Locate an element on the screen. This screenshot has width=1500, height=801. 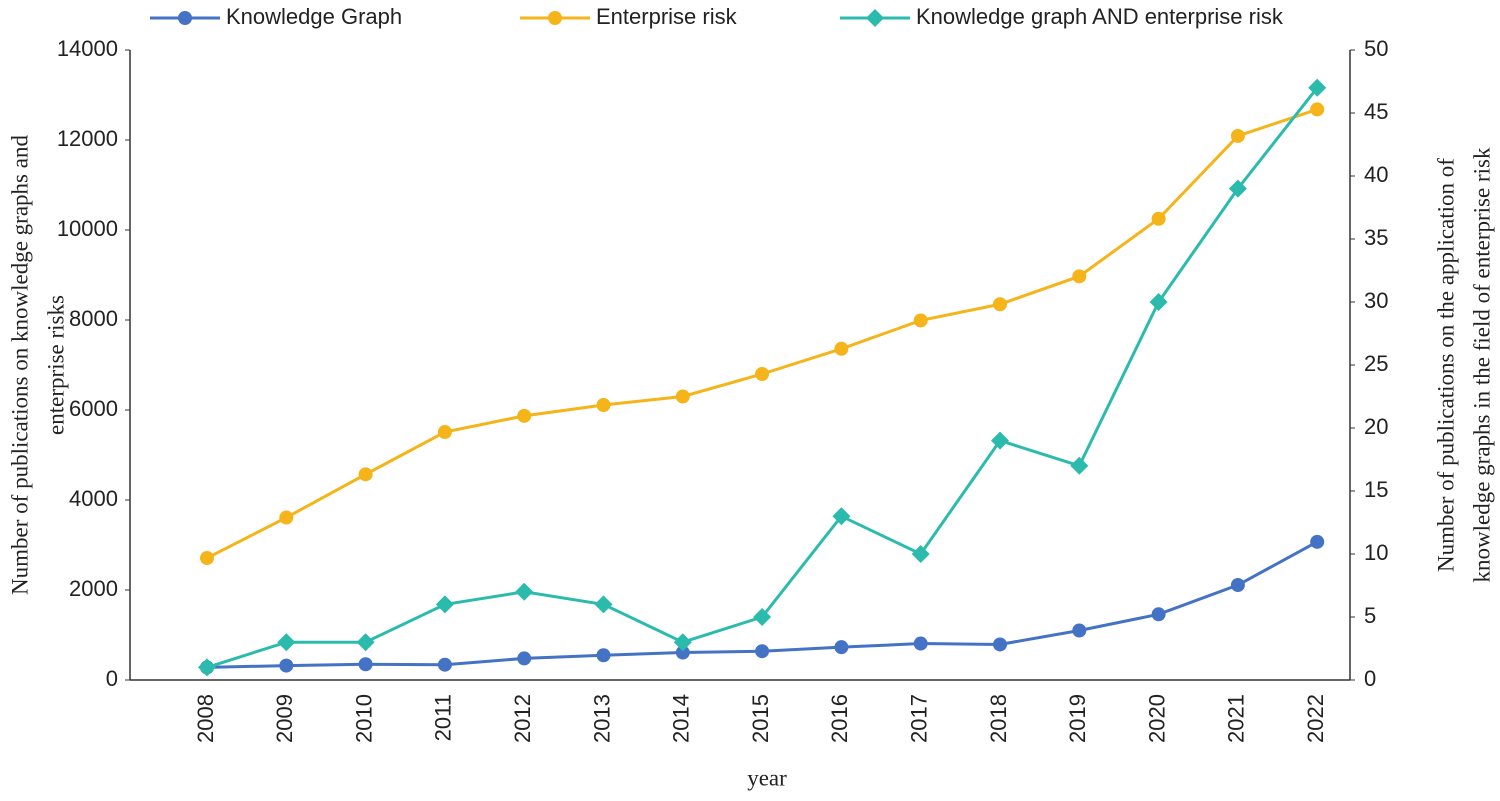
x-tick-label: 2008 is located at coordinates (205, 718).